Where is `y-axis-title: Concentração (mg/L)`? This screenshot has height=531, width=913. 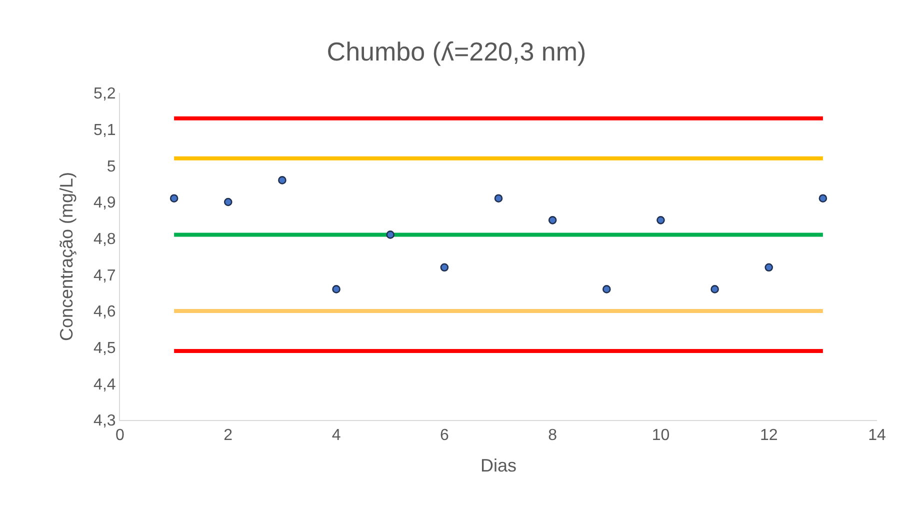 y-axis-title: Concentração (mg/L) is located at coordinates (66, 257).